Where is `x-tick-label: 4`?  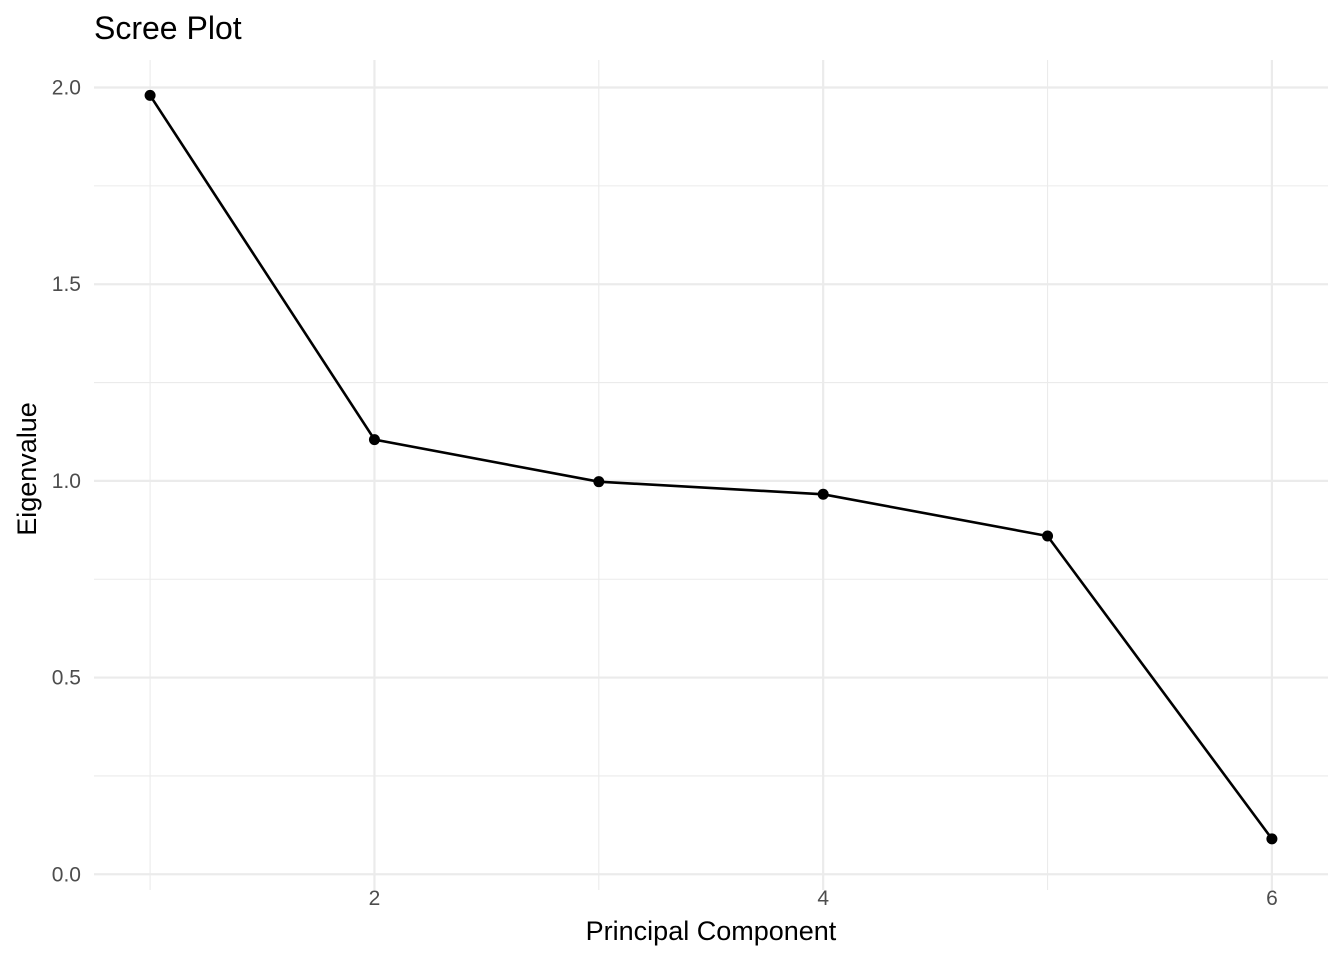
x-tick-label: 4 is located at coordinates (823, 898).